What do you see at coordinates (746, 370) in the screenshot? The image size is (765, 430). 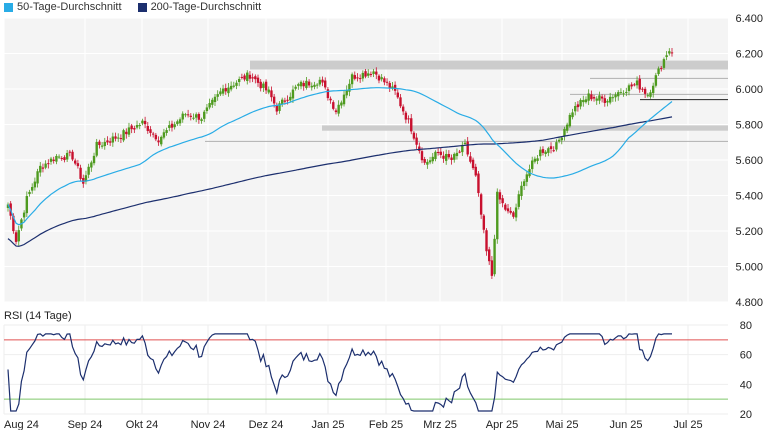 I see `rsi-y-axis: 20 40 60 80` at bounding box center [746, 370].